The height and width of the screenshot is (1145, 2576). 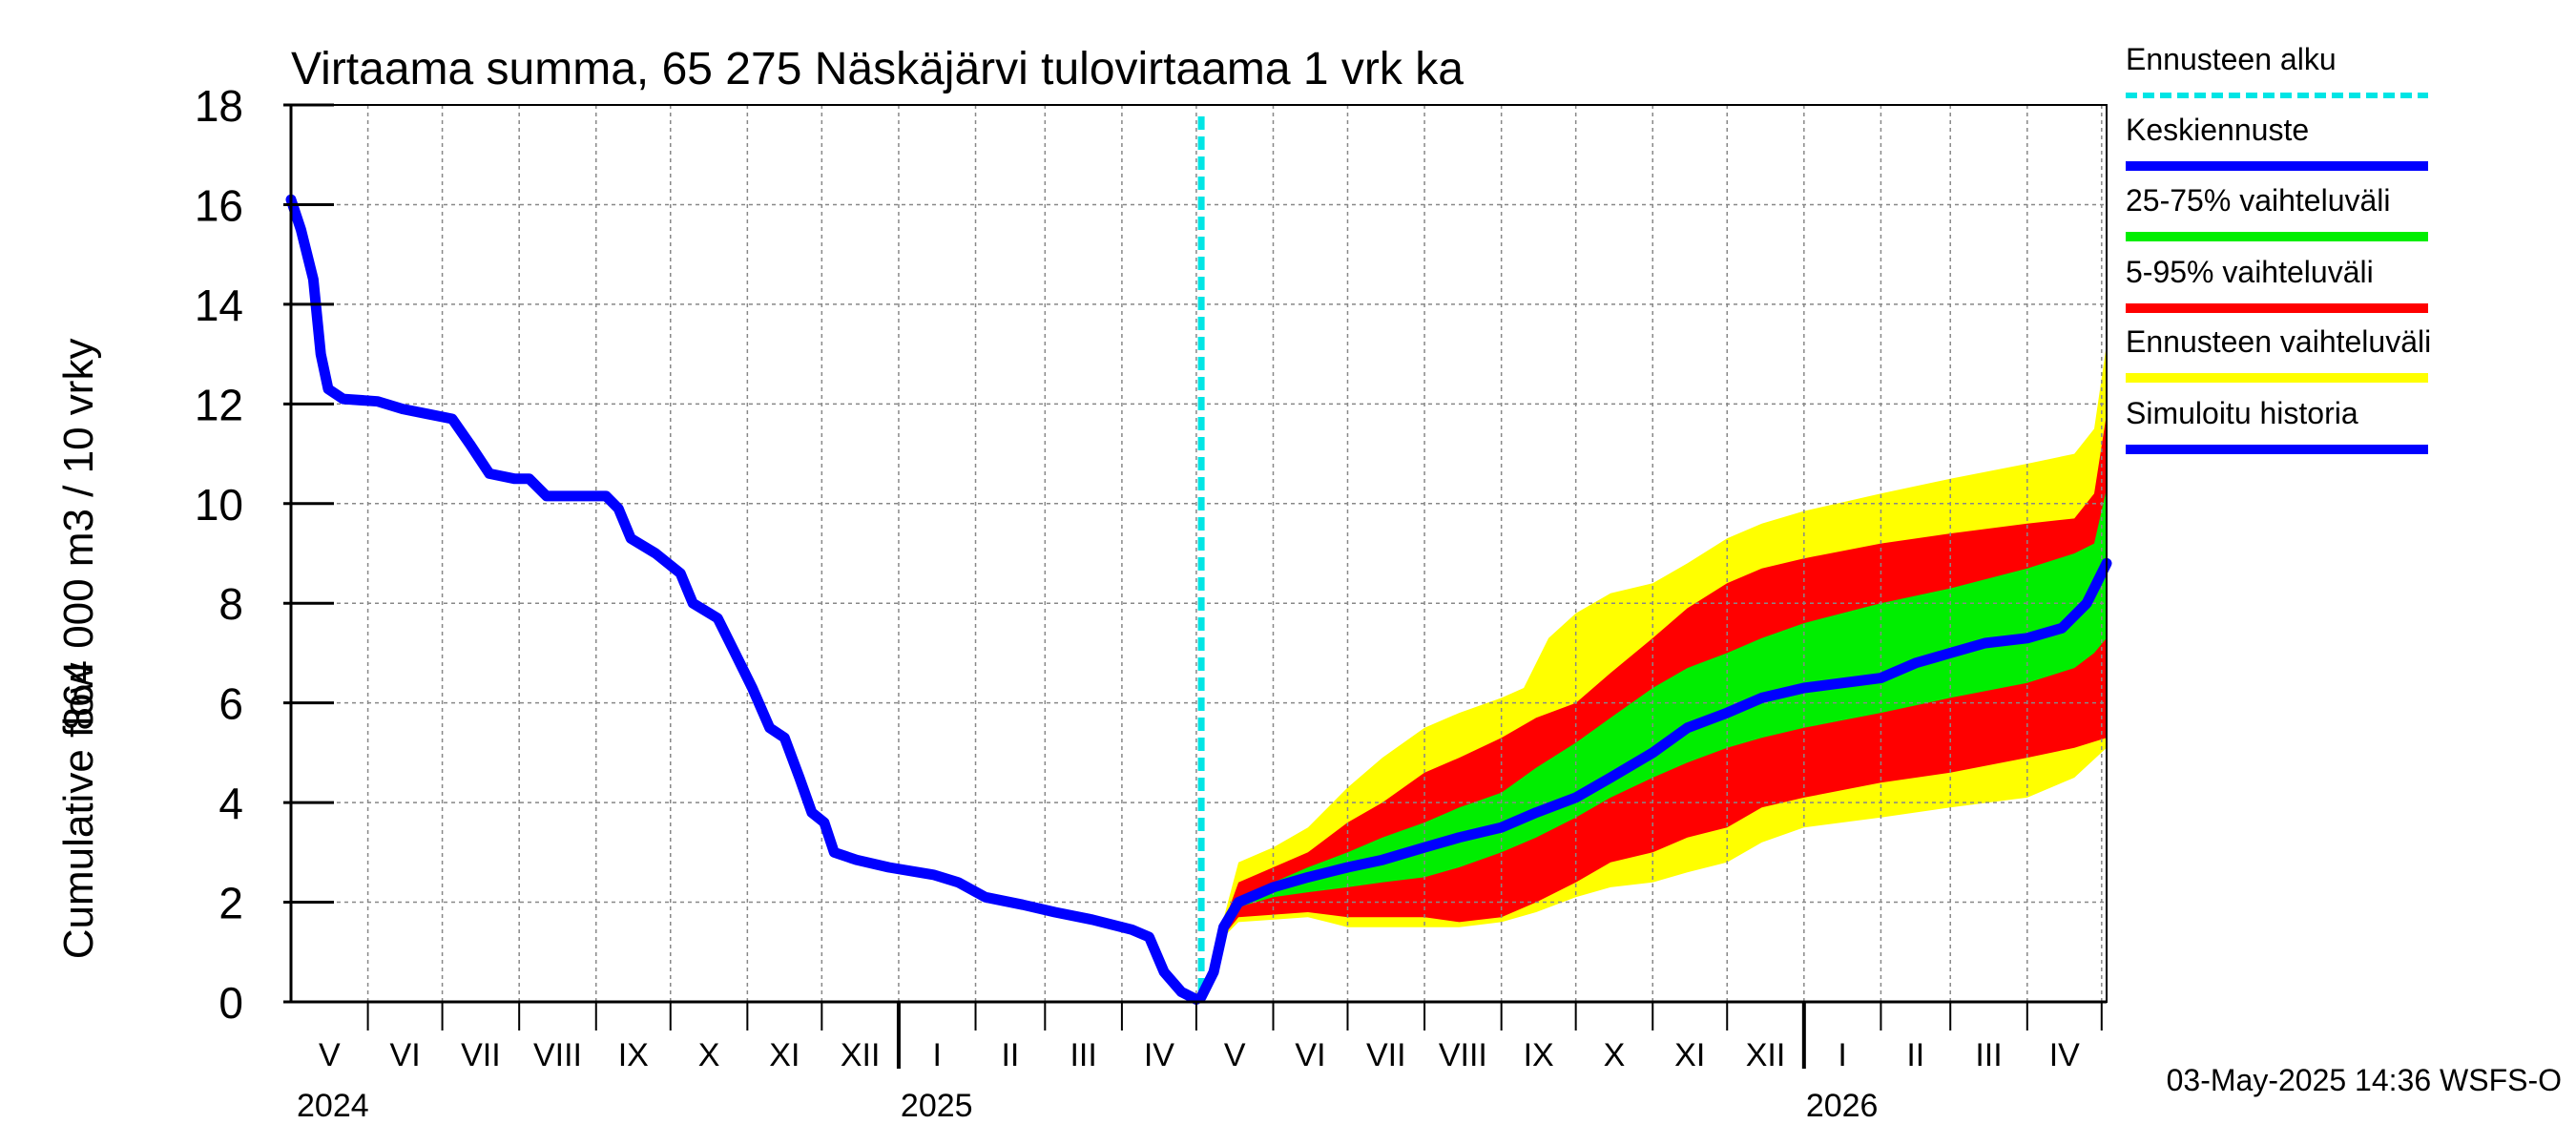 What do you see at coordinates (2231, 59) in the screenshot?
I see `legend-label: Ennusteen alku` at bounding box center [2231, 59].